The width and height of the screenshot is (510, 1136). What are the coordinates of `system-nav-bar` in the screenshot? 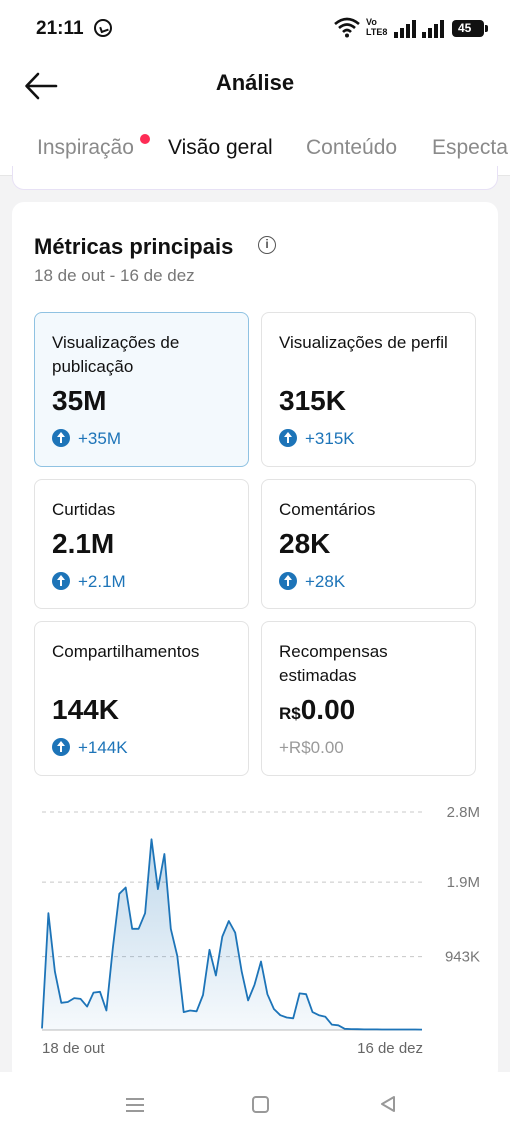 It's located at (255, 1104).